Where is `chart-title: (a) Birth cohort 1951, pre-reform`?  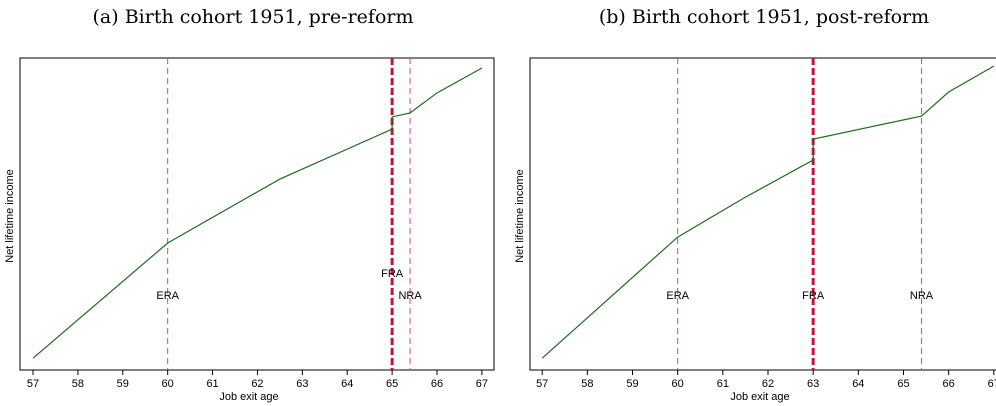 chart-title: (a) Birth cohort 1951, pre-reform is located at coordinates (253, 17).